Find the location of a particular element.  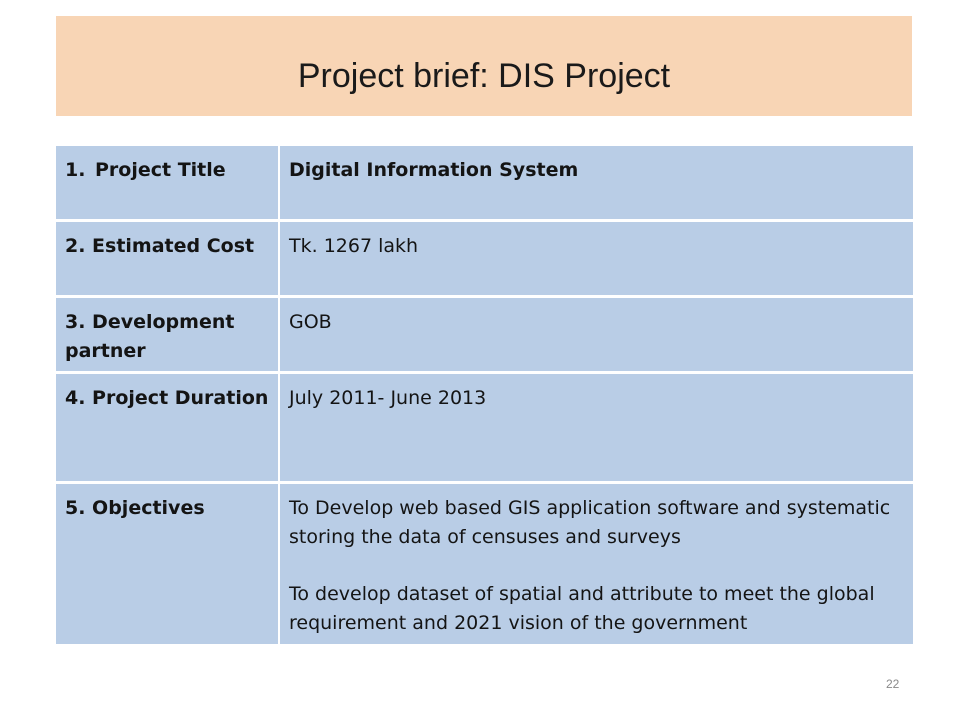

project-duration-value: July 2011- June 2013 is located at coordinates (388, 398).